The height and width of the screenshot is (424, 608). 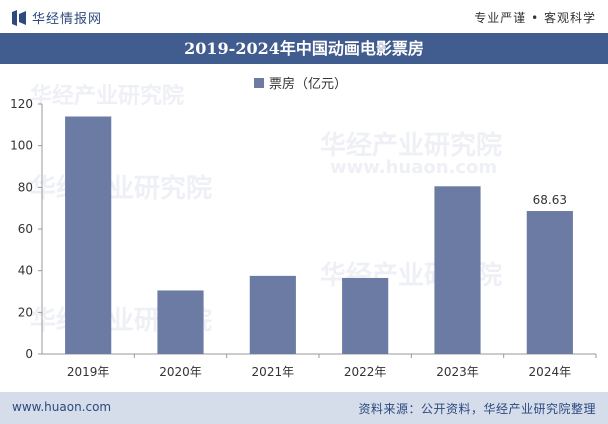 What do you see at coordinates (304, 16) in the screenshot?
I see `top-bar: 华经情报网 专业严谨 • 客观科学` at bounding box center [304, 16].